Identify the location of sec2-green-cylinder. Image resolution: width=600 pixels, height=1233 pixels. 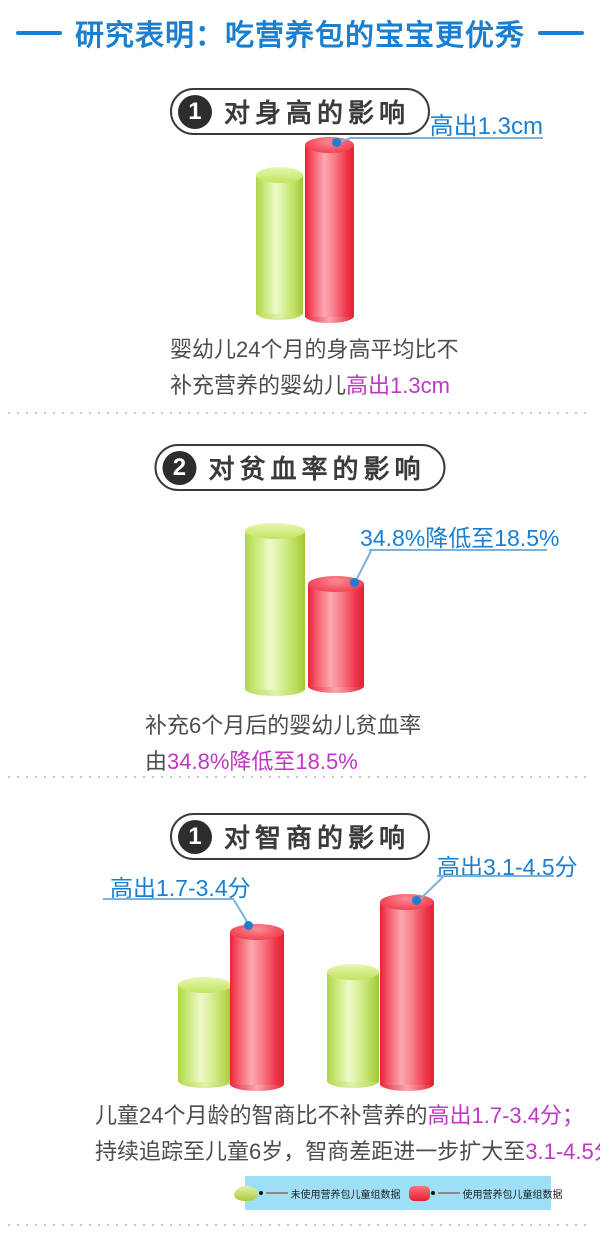
(275, 609).